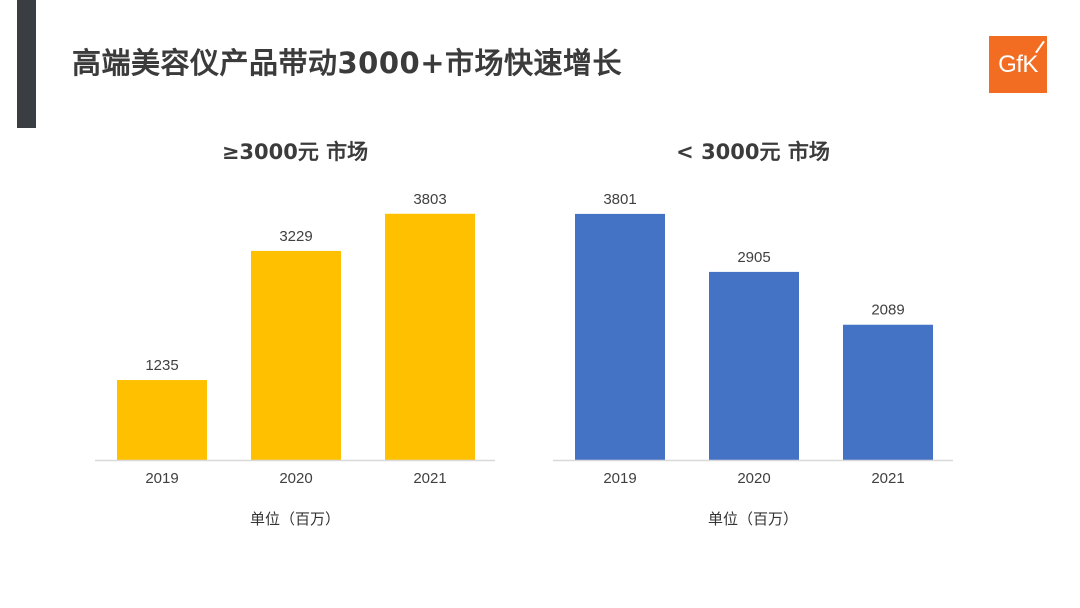  Describe the element at coordinates (753, 257) in the screenshot. I see `data-label-2020: 2905` at that location.